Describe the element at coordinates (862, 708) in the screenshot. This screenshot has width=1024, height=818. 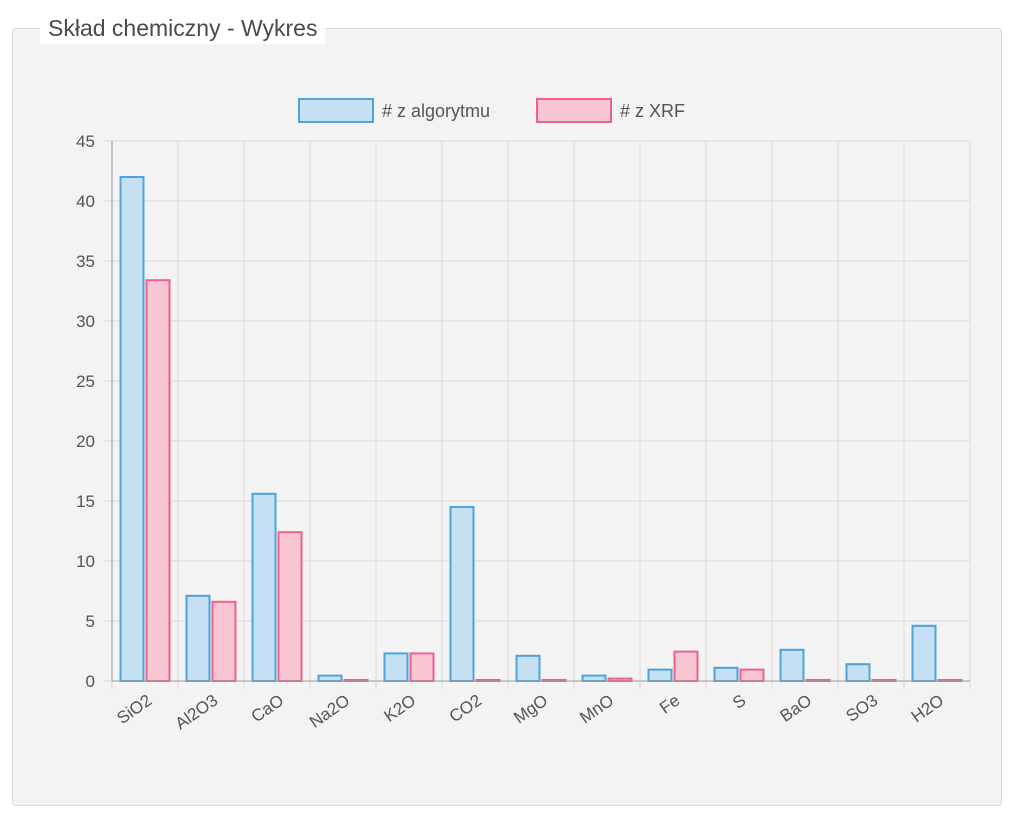
I see `x-tick-label: SO3` at that location.